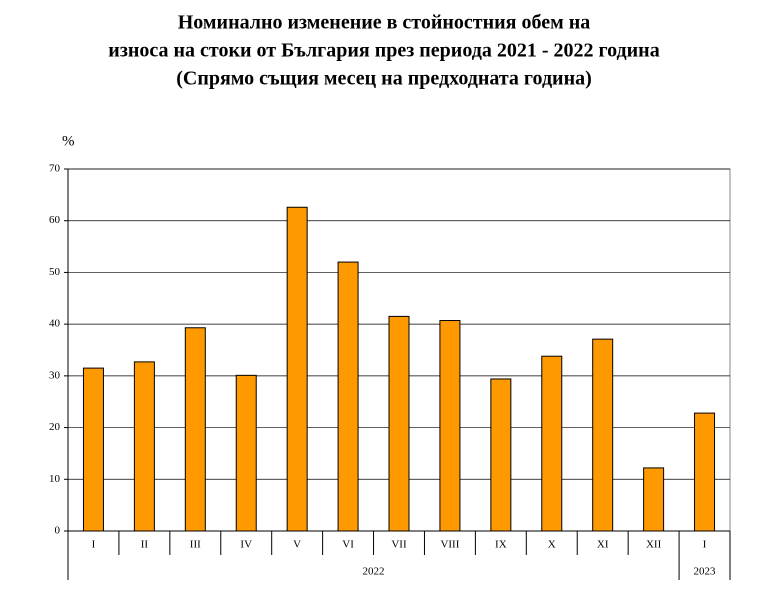 The height and width of the screenshot is (611, 768). I want to click on group-label: 2023, so click(705, 572).